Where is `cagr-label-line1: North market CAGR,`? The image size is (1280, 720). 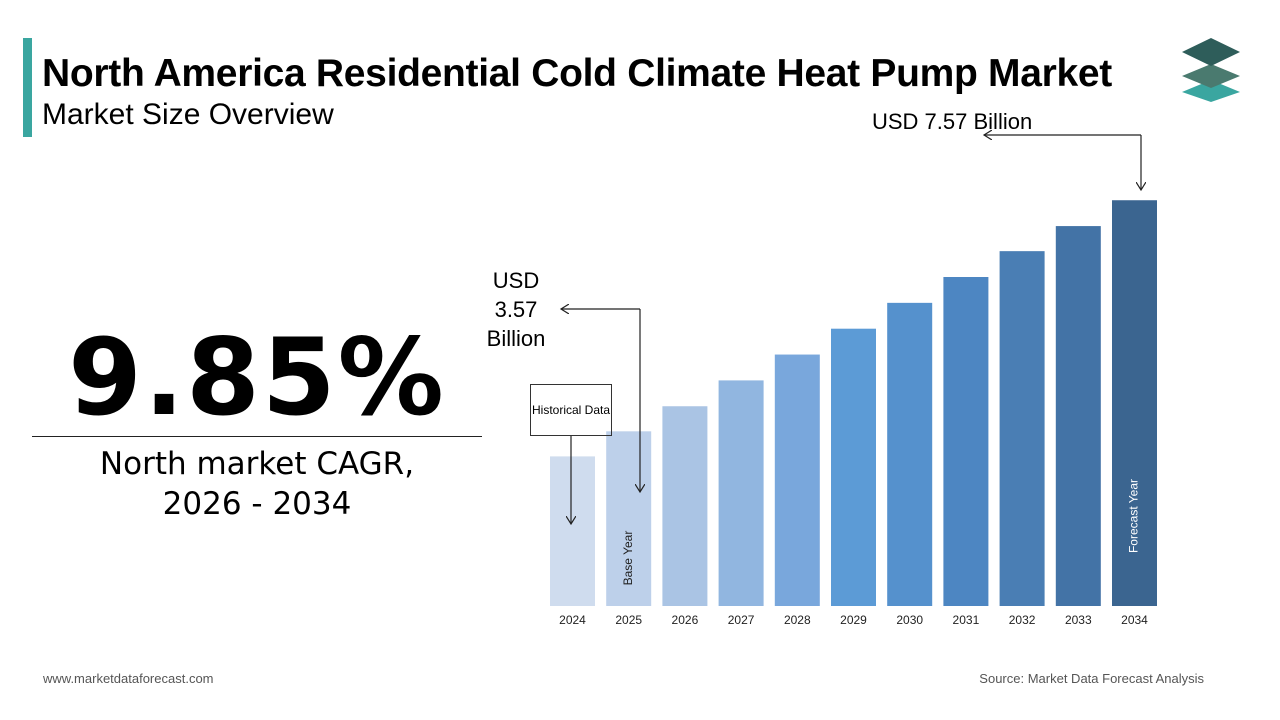 cagr-label-line1: North market CAGR, is located at coordinates (257, 464).